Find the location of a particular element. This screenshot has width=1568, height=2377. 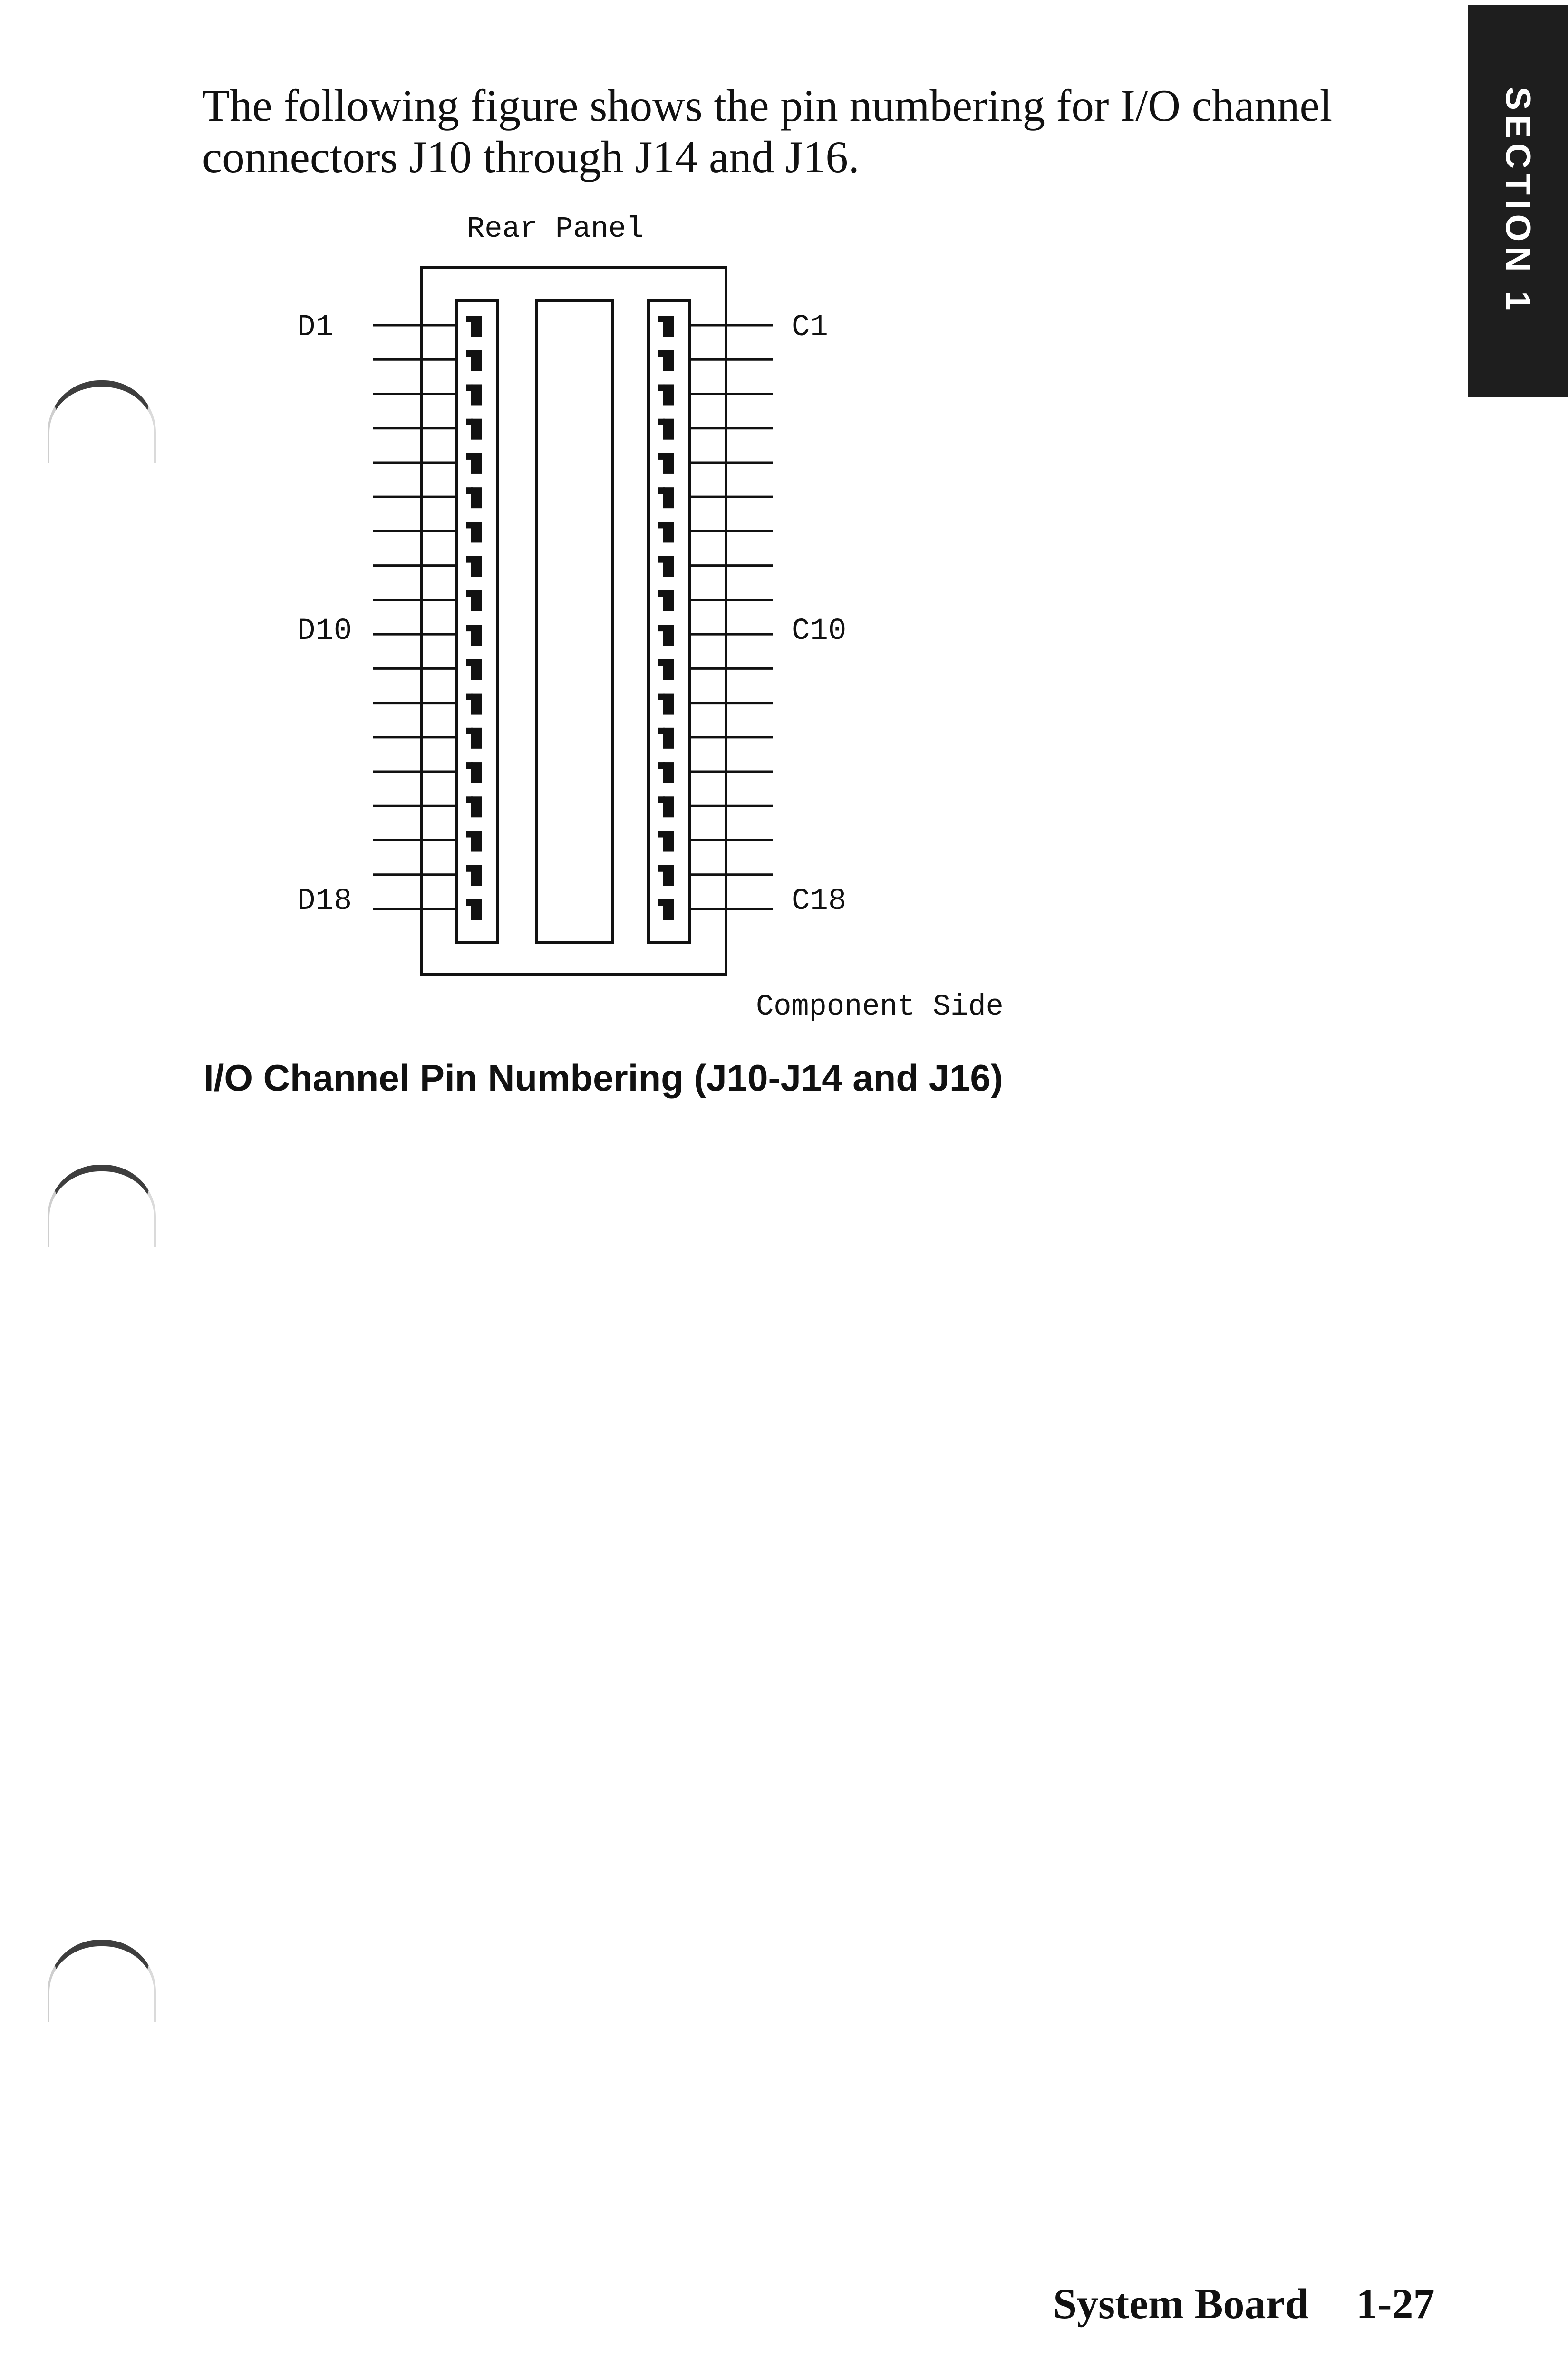

pin-contact-tab-d16 is located at coordinates (469, 834).